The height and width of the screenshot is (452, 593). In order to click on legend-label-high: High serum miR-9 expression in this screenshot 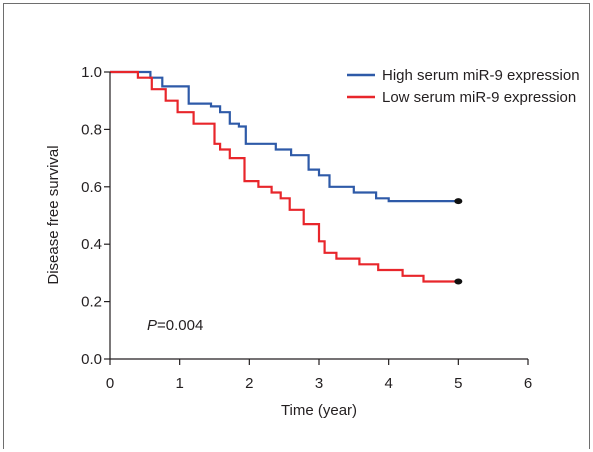, I will do `click(481, 75)`.